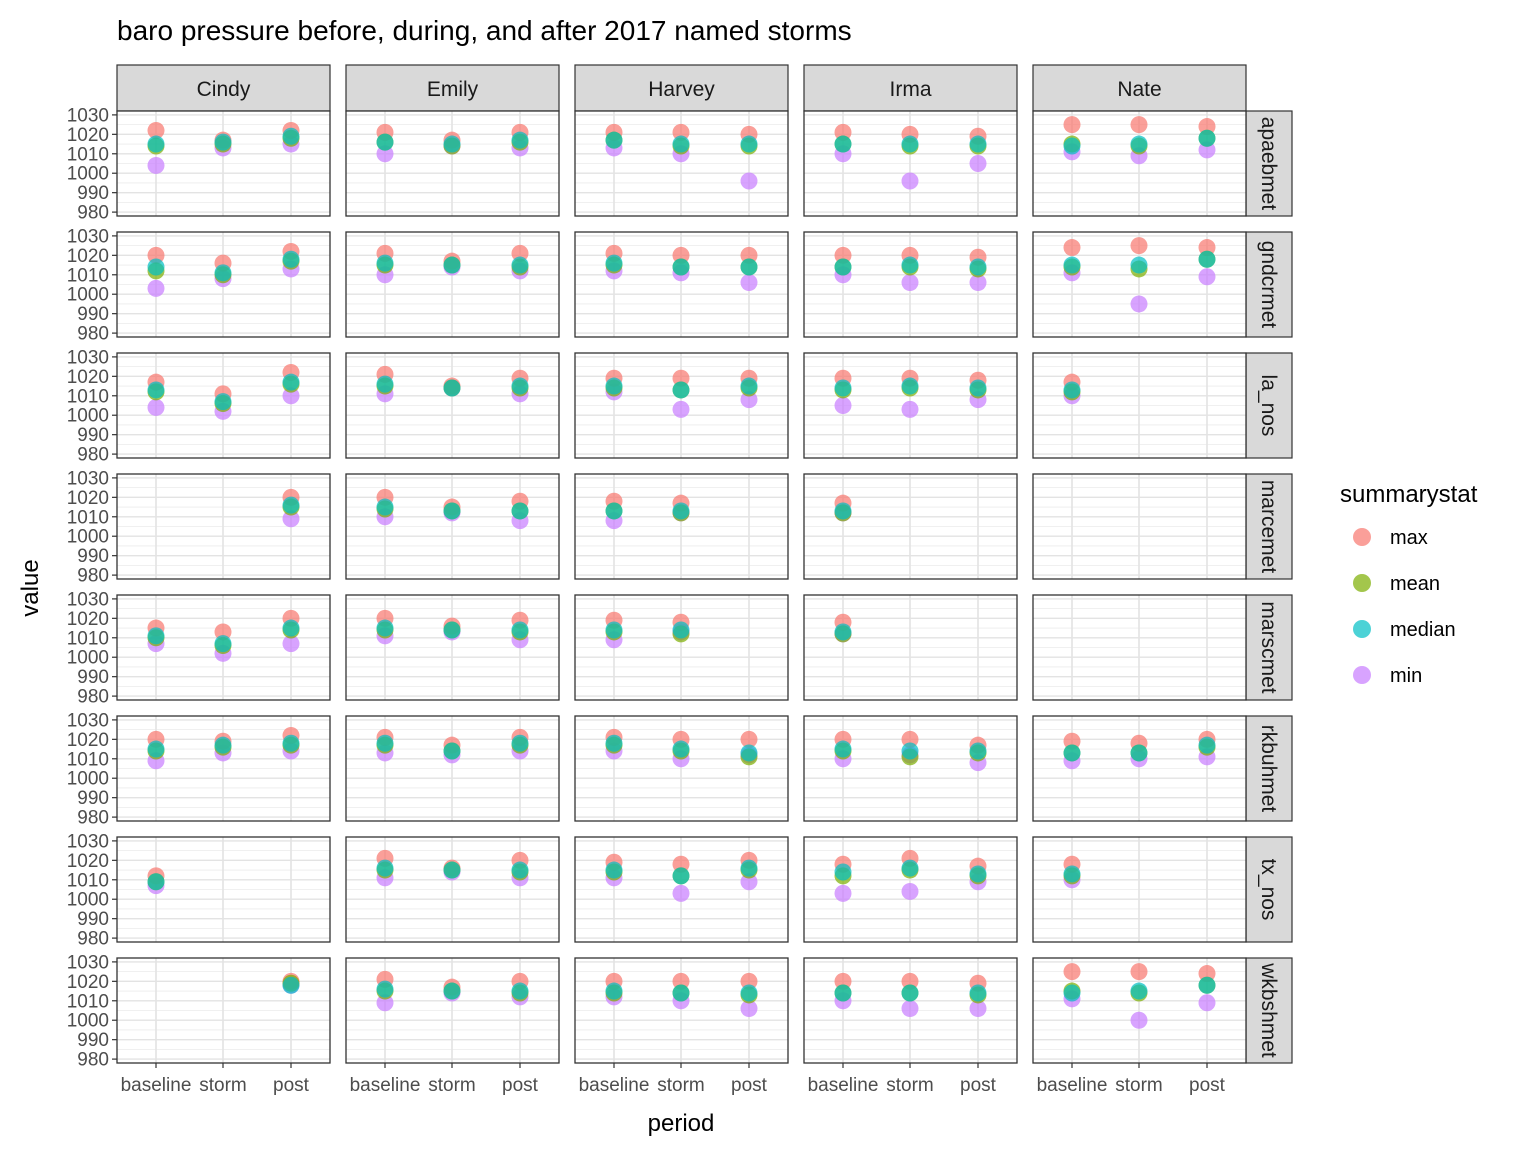 The image size is (1536, 1152). I want to click on panel-marcemet-irma, so click(910, 526).